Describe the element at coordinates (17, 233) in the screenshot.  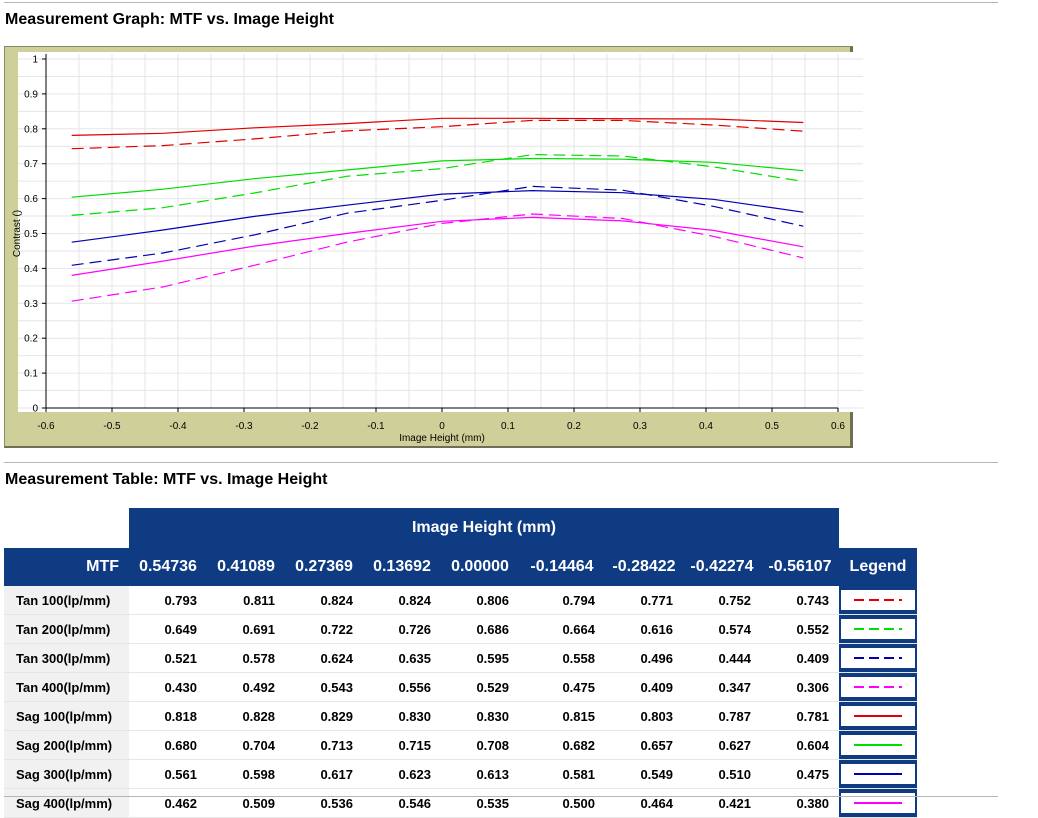
I see `y-axis-label: Contrast ()` at that location.